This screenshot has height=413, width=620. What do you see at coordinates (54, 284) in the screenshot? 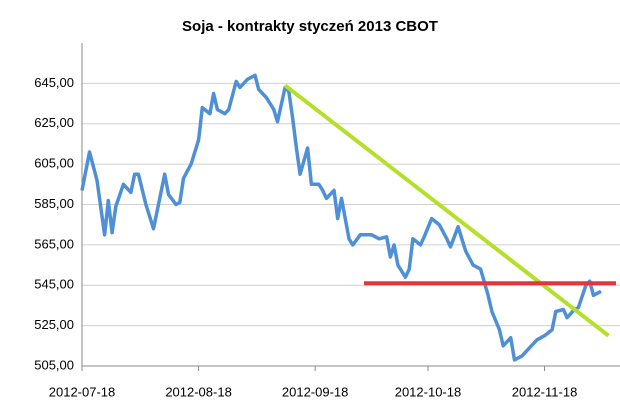
I see `y-tick-label: 545,00` at bounding box center [54, 284].